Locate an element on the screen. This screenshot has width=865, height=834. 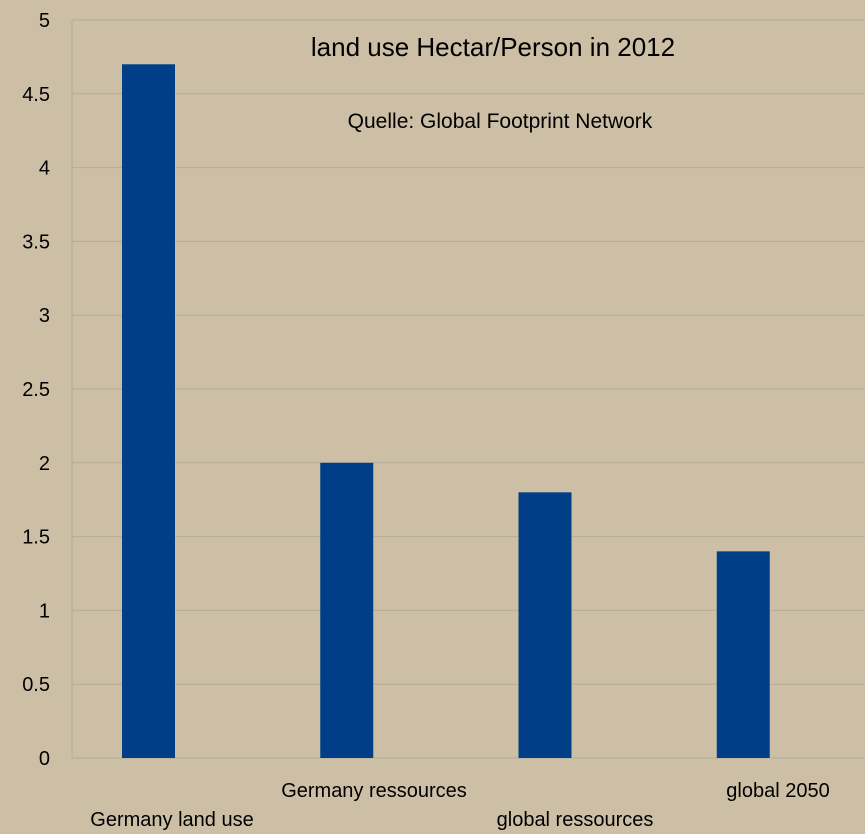
y-tick-label: 3.5 is located at coordinates (36, 242).